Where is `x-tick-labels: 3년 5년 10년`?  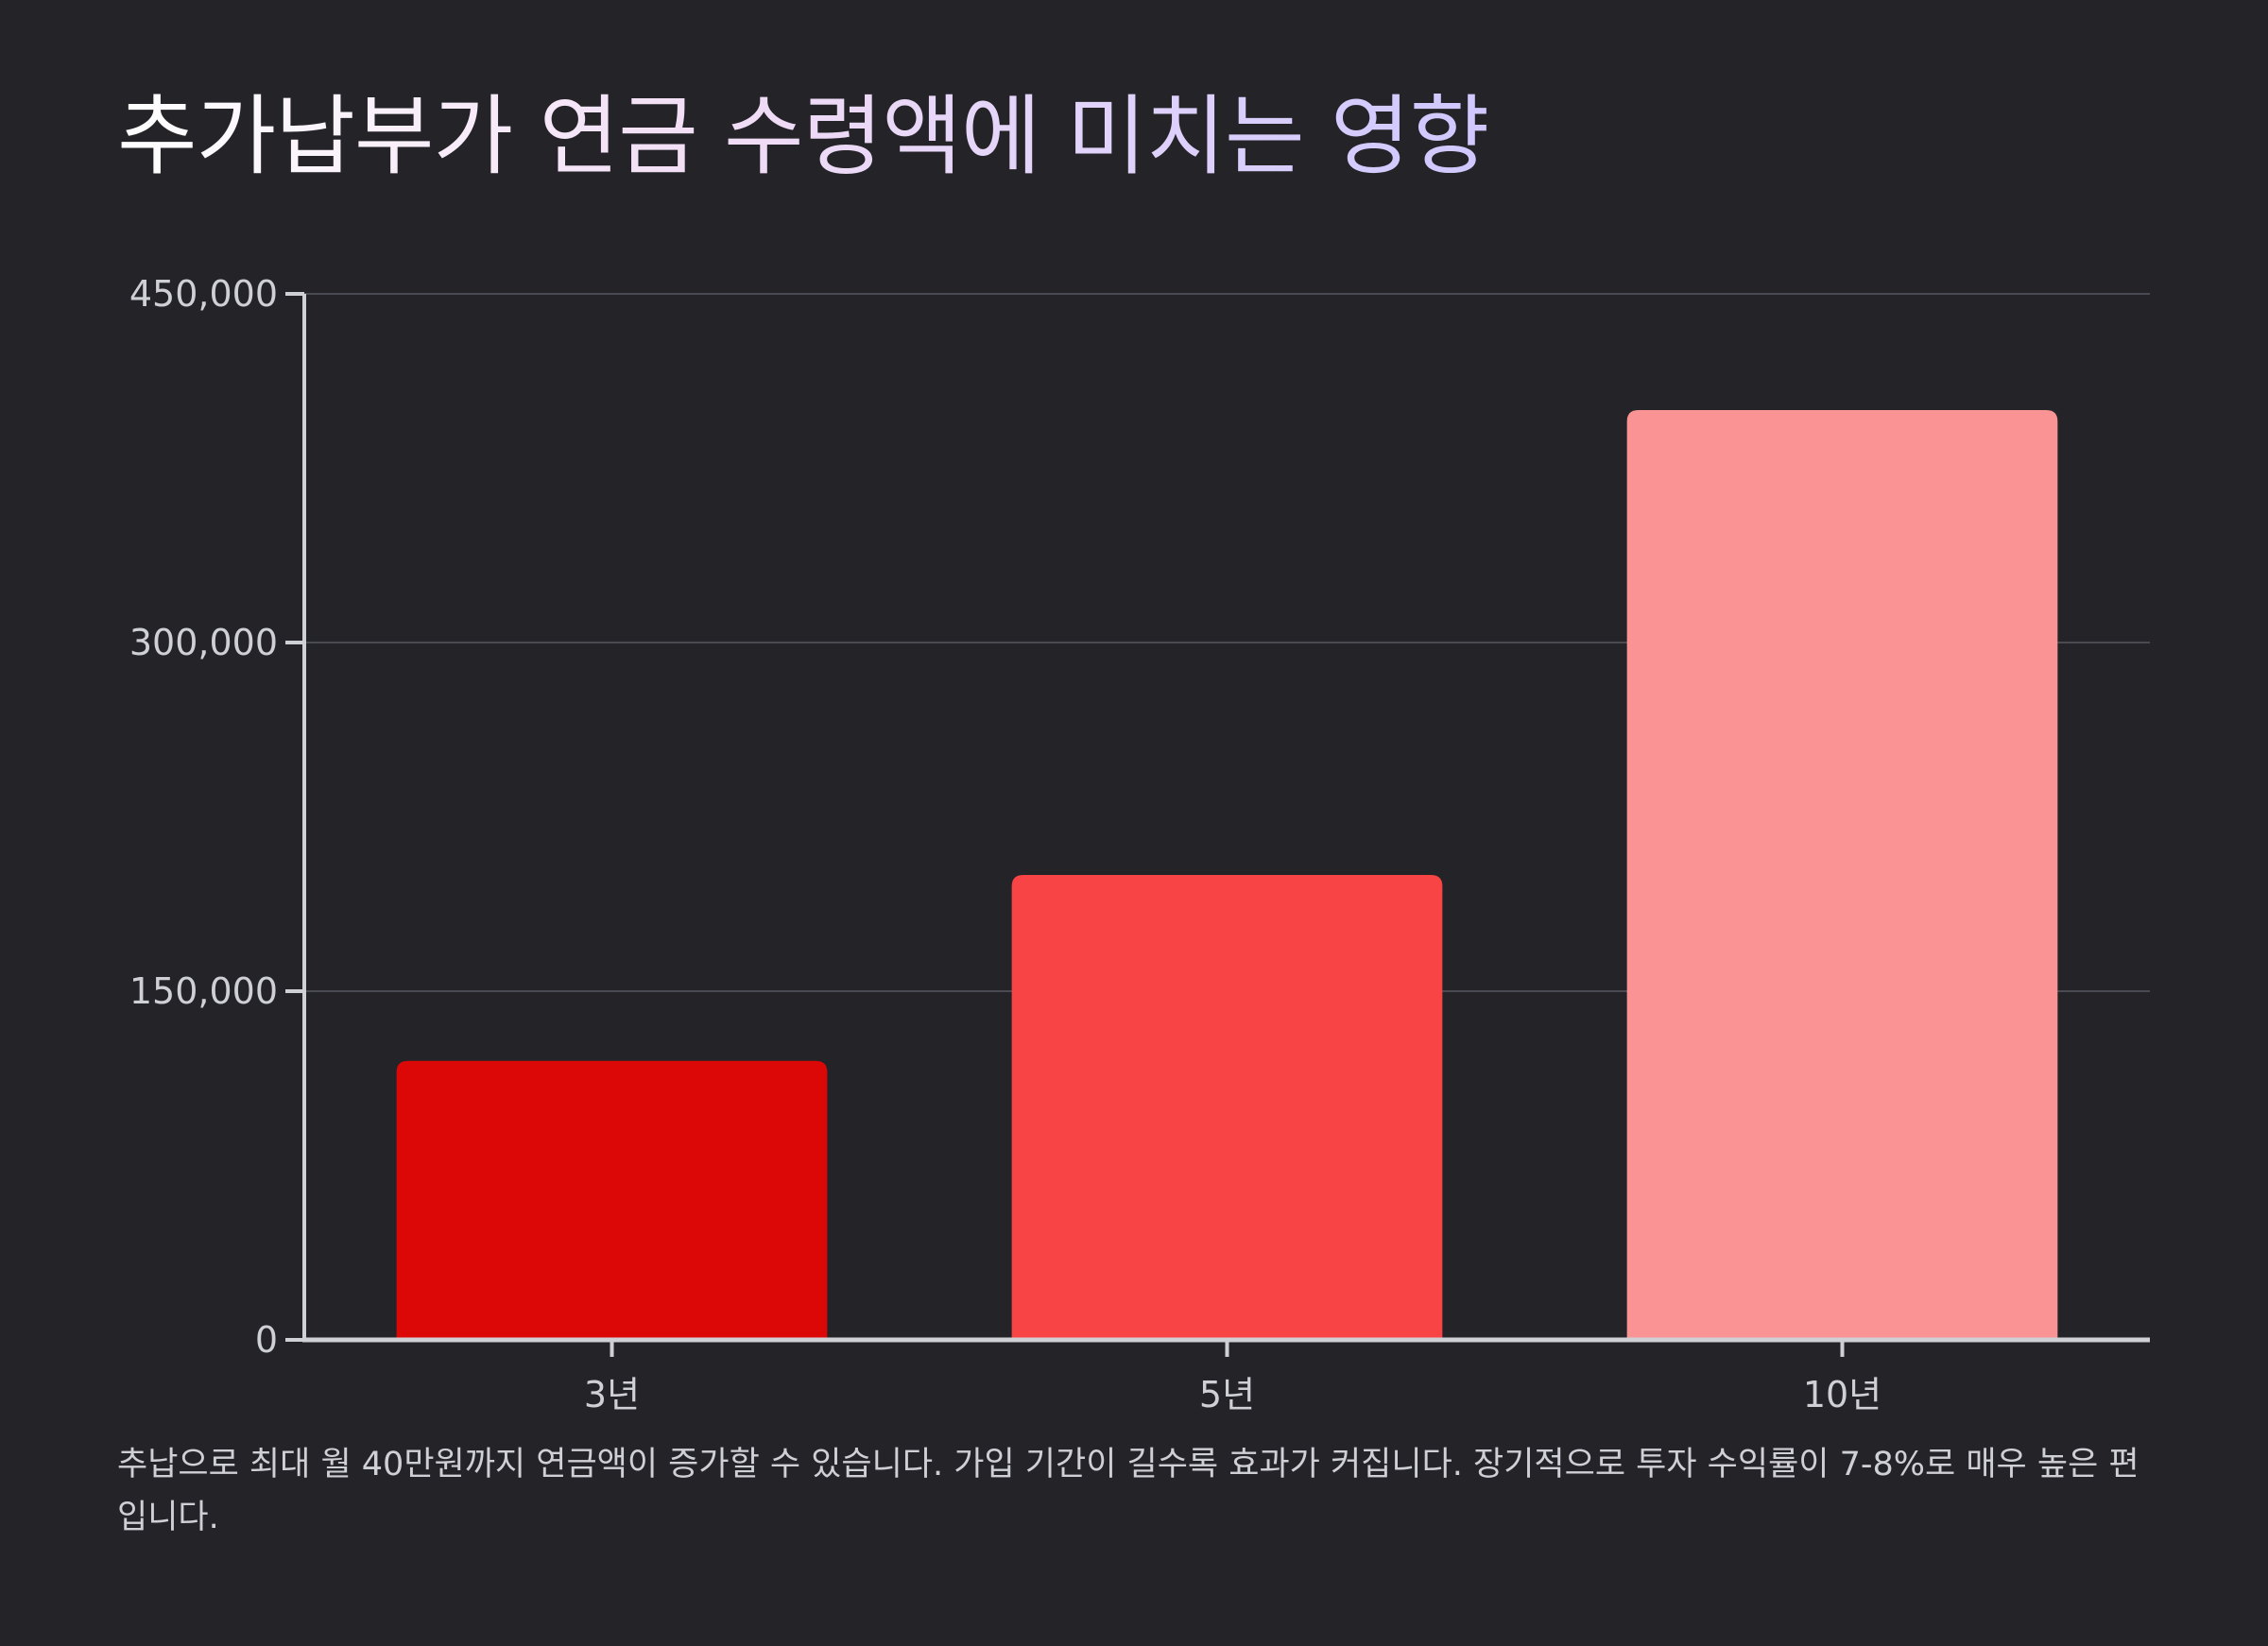 x-tick-labels: 3년 5년 10년 is located at coordinates (1232, 1394).